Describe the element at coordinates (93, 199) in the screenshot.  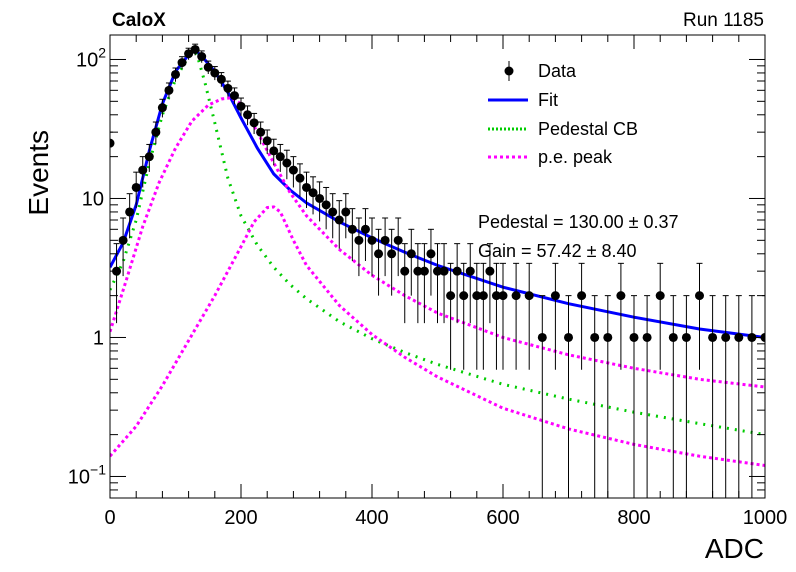
I see `y-tick-label: 10` at that location.